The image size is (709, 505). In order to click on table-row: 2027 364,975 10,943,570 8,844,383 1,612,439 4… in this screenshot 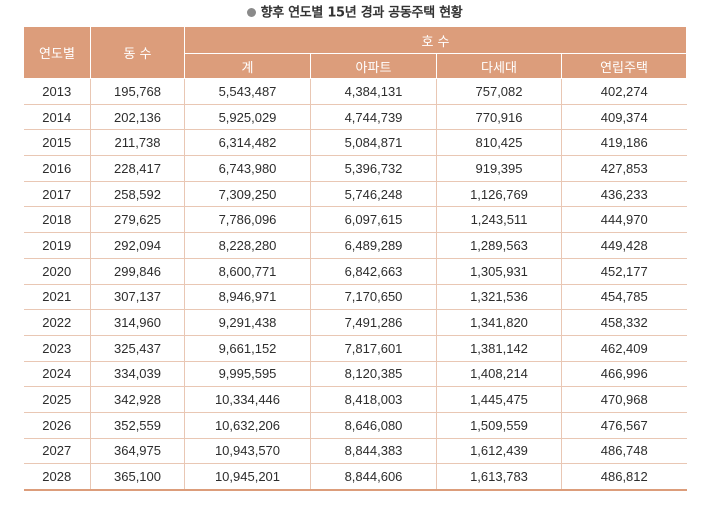, I will do `click(355, 451)`.